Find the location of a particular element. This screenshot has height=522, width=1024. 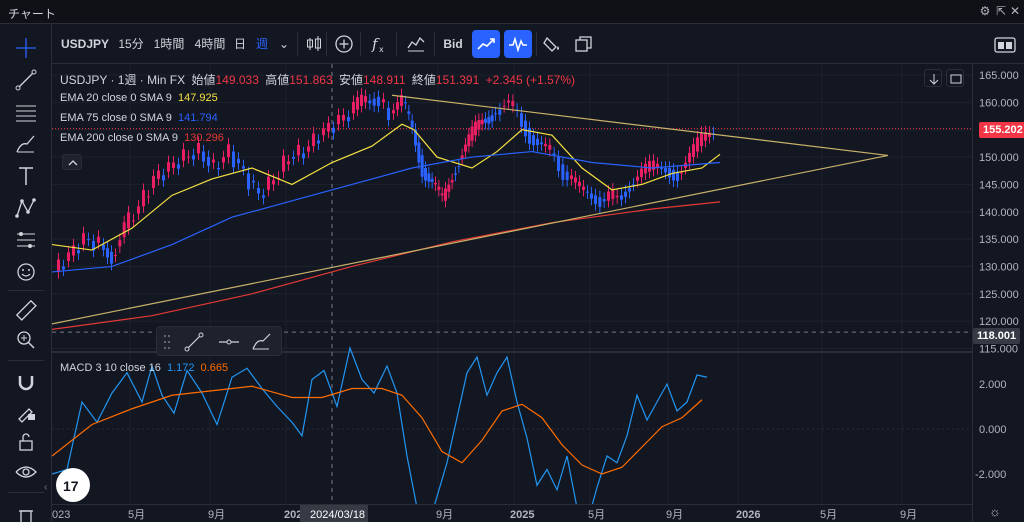

pattern-icon is located at coordinates (26, 208).